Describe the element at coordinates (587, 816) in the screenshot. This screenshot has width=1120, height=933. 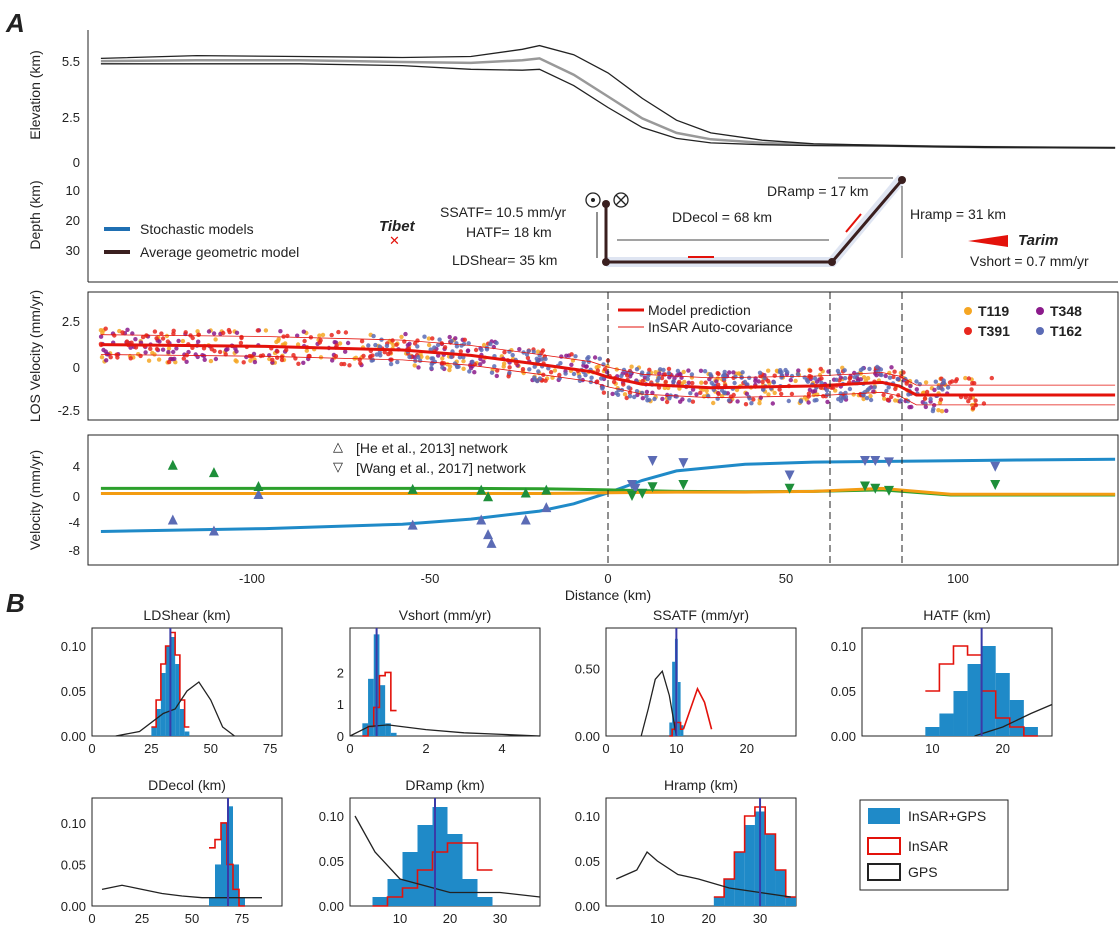
I see `hist-ytick: 0.10` at that location.